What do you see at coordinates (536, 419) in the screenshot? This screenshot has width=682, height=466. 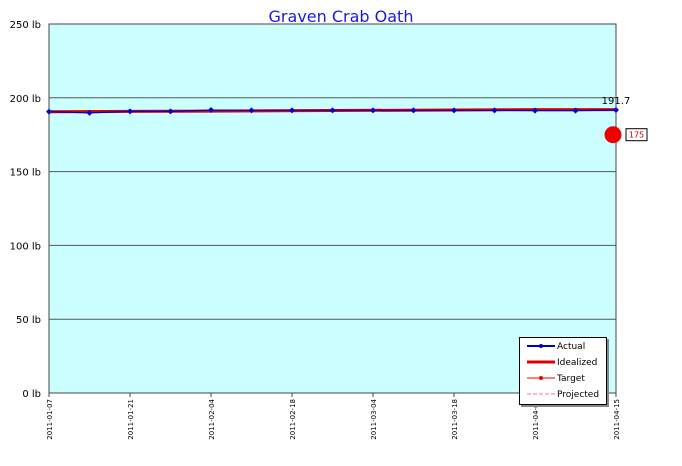 I see `x-tick-label: 2011-04-01` at bounding box center [536, 419].